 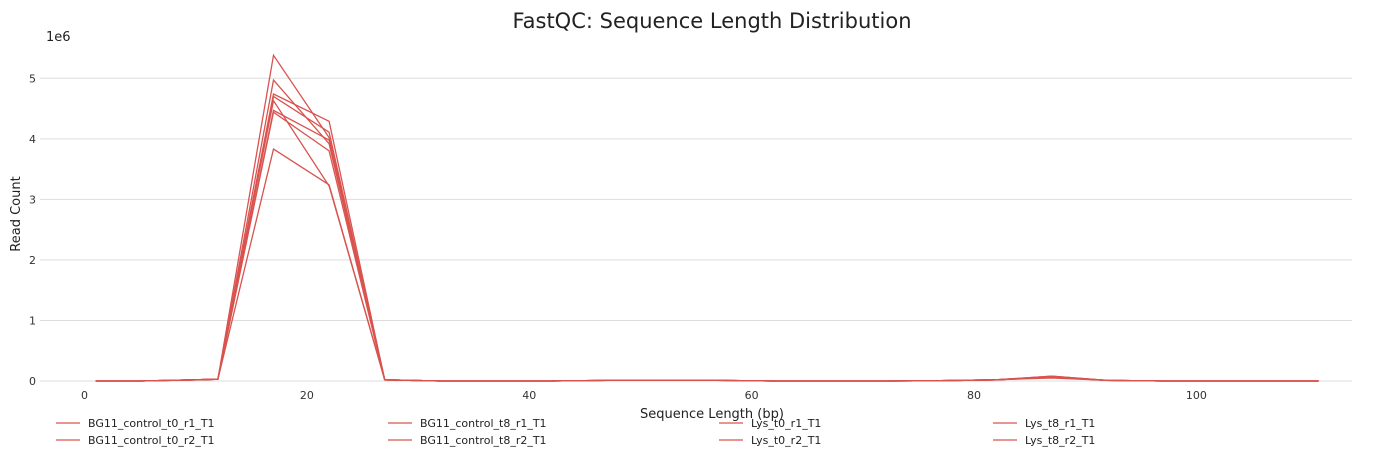 I want to click on y-tick-label: 2, so click(x=32, y=260).